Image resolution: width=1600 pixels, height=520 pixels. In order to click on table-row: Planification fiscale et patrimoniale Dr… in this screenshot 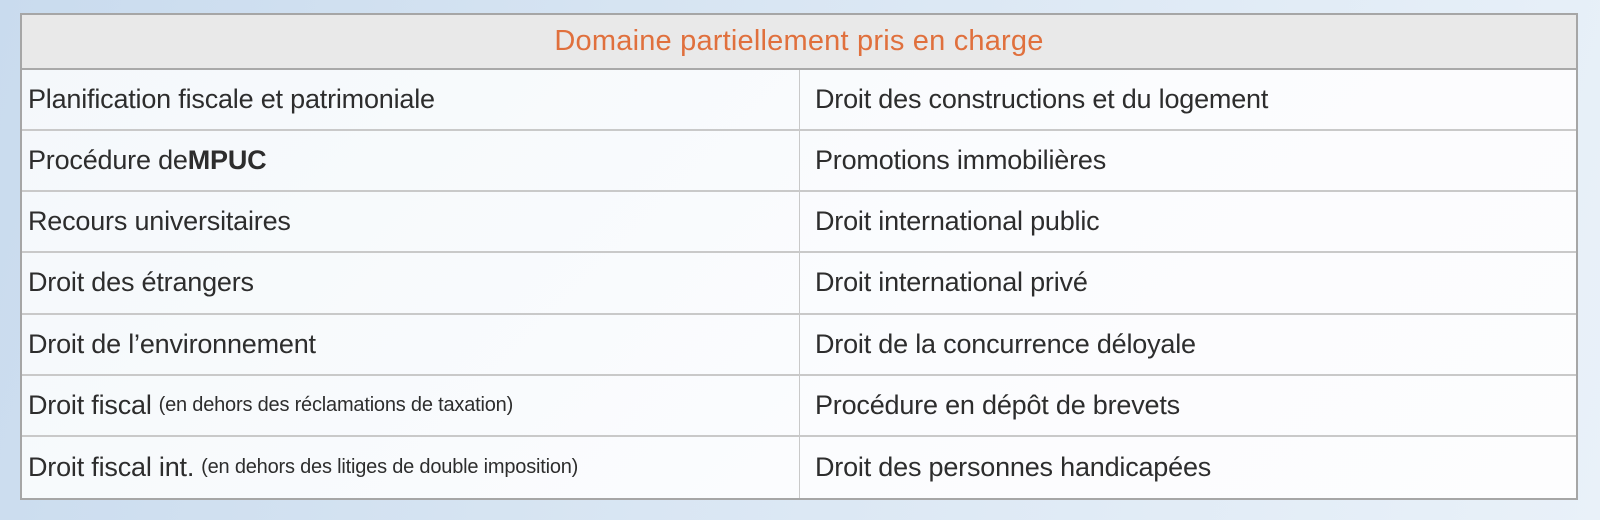, I will do `click(799, 101)`.